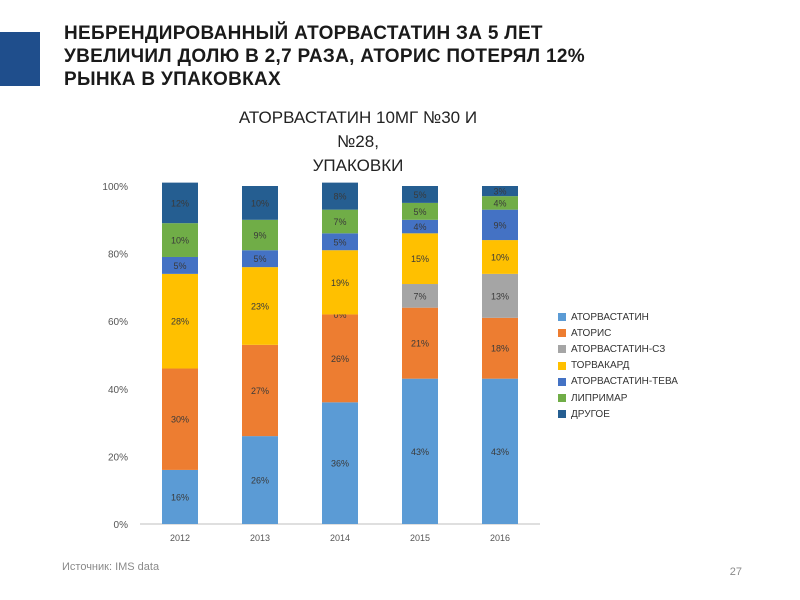 The width and height of the screenshot is (800, 600). What do you see at coordinates (420, 538) in the screenshot?
I see `x-tick-label: 2015` at bounding box center [420, 538].